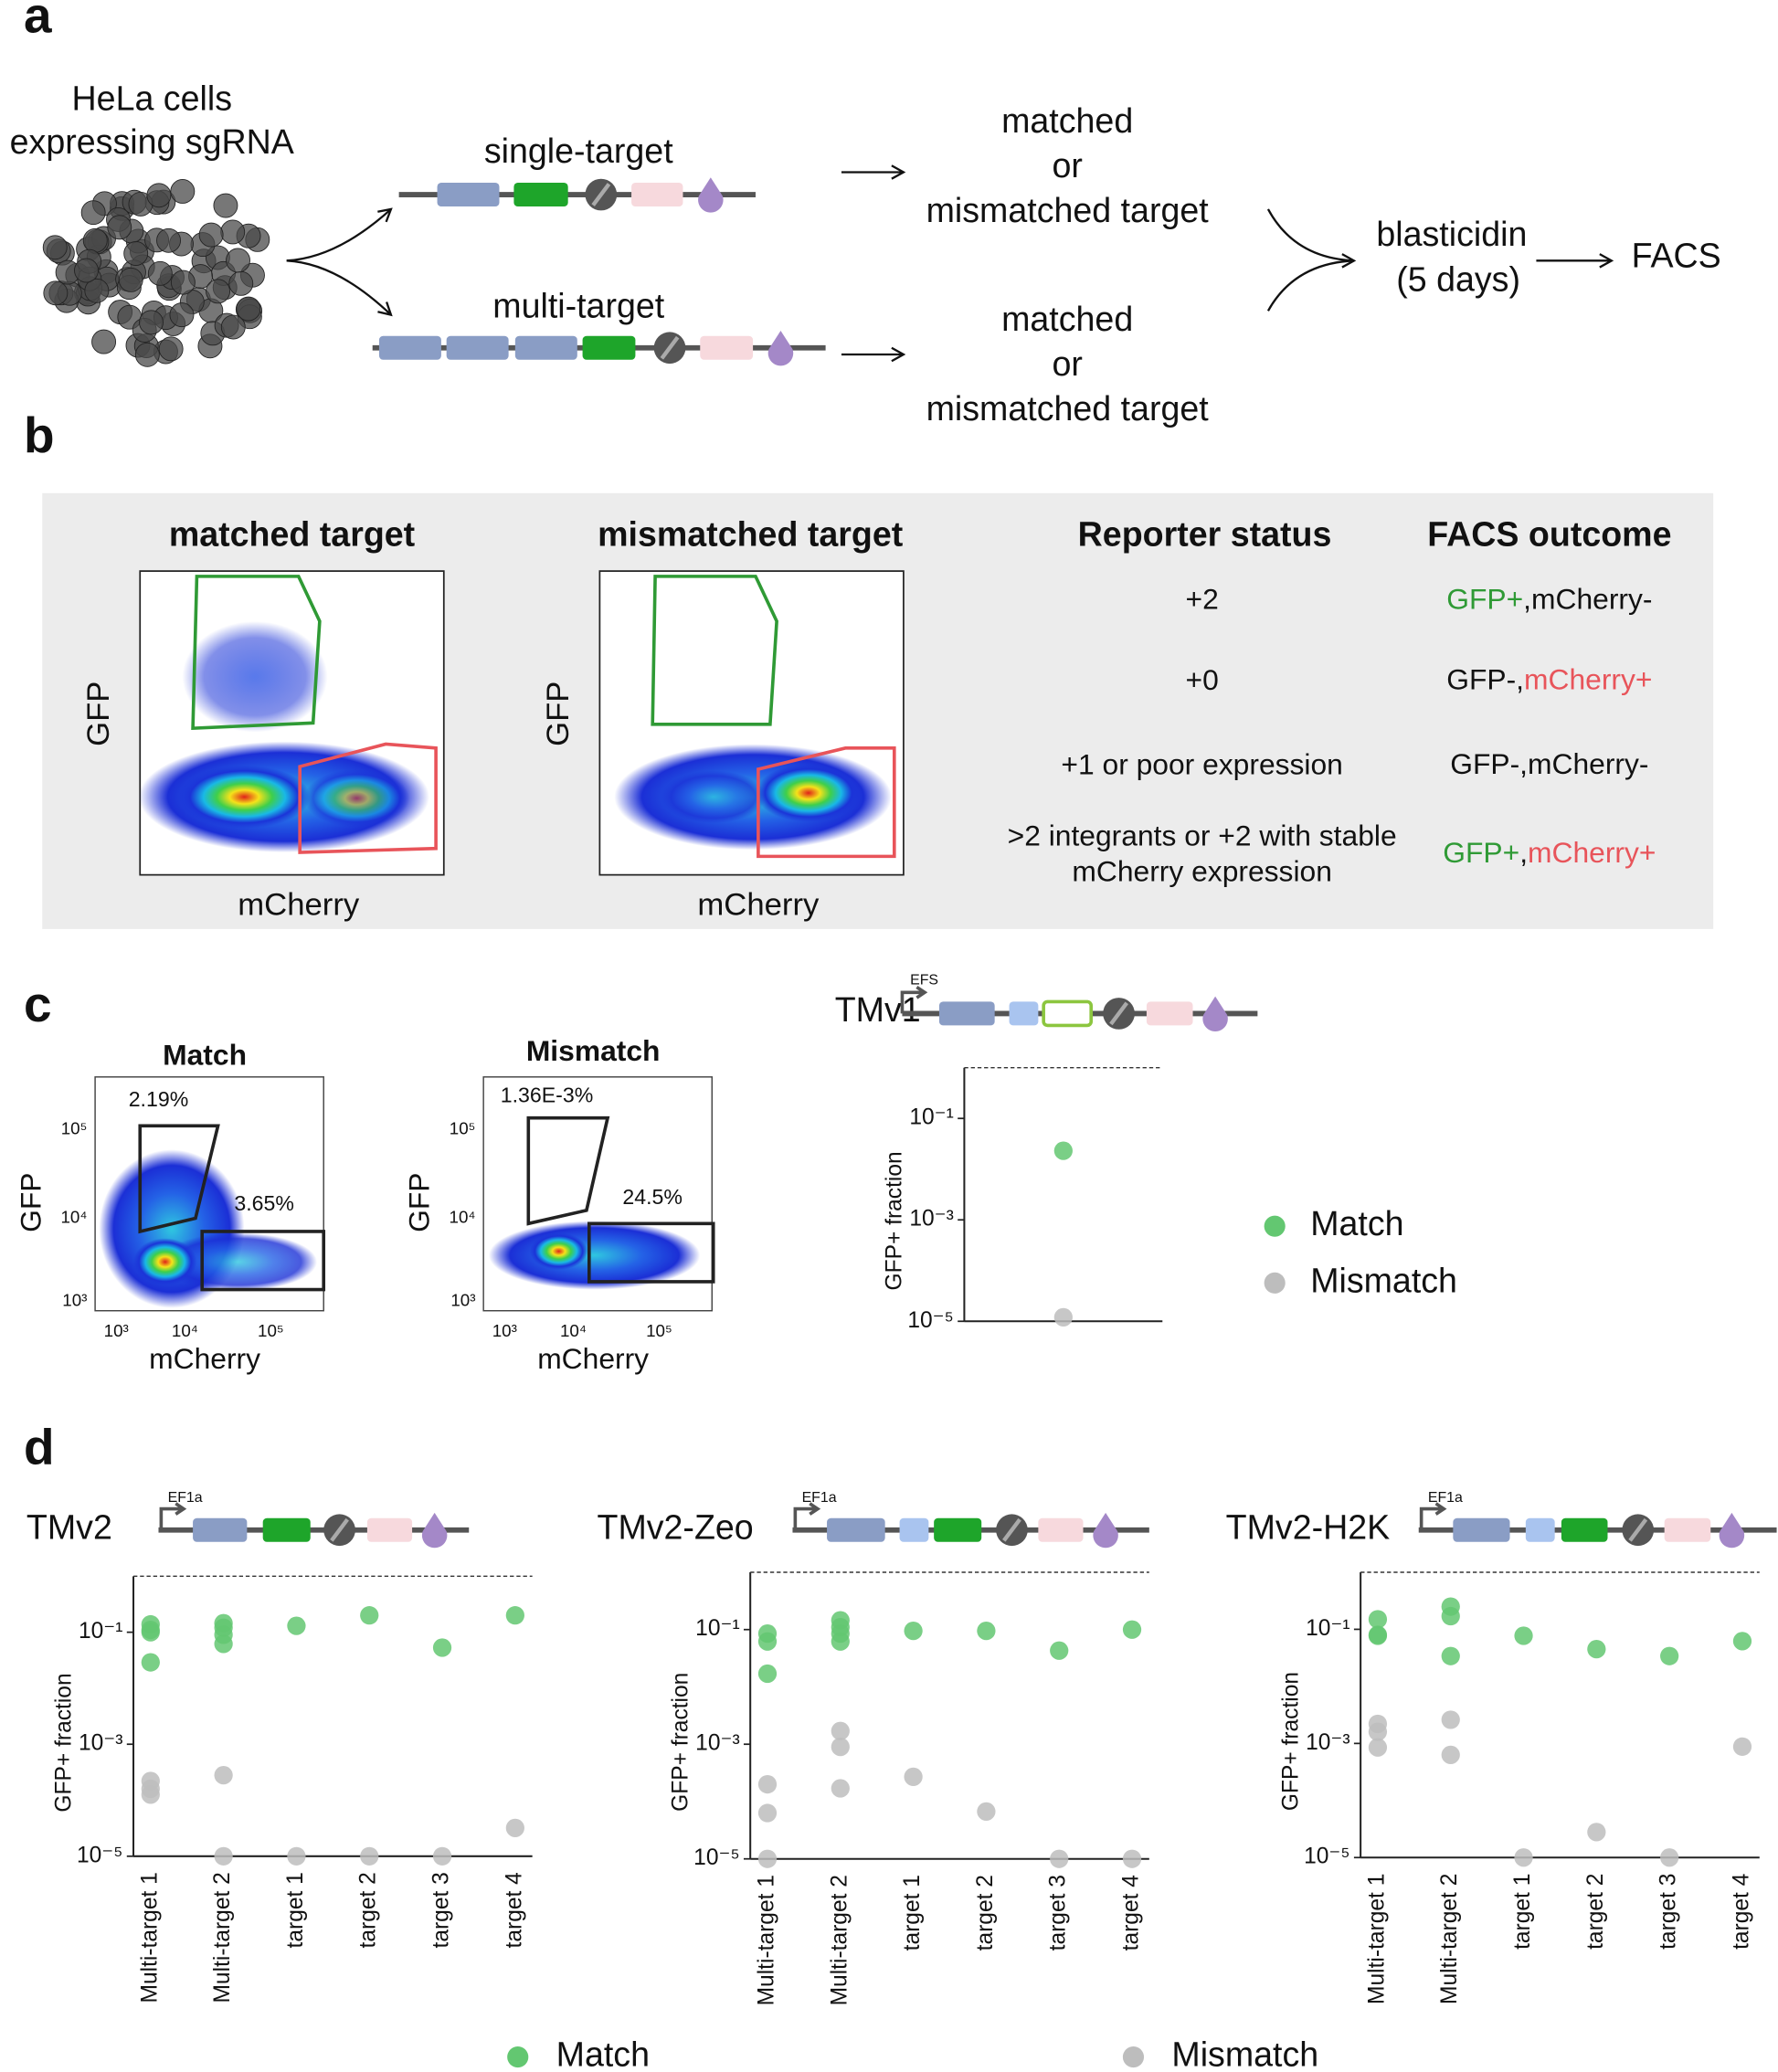 This screenshot has width=1778, height=2072. Describe the element at coordinates (73, 1216) in the screenshot. I see `y-tick-label: 10⁴` at that location.